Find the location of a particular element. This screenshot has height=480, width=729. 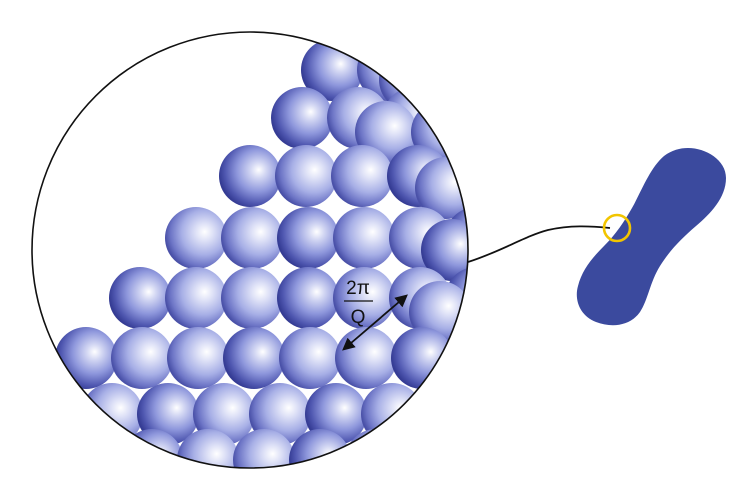

connector-line is located at coordinates (539, 244).